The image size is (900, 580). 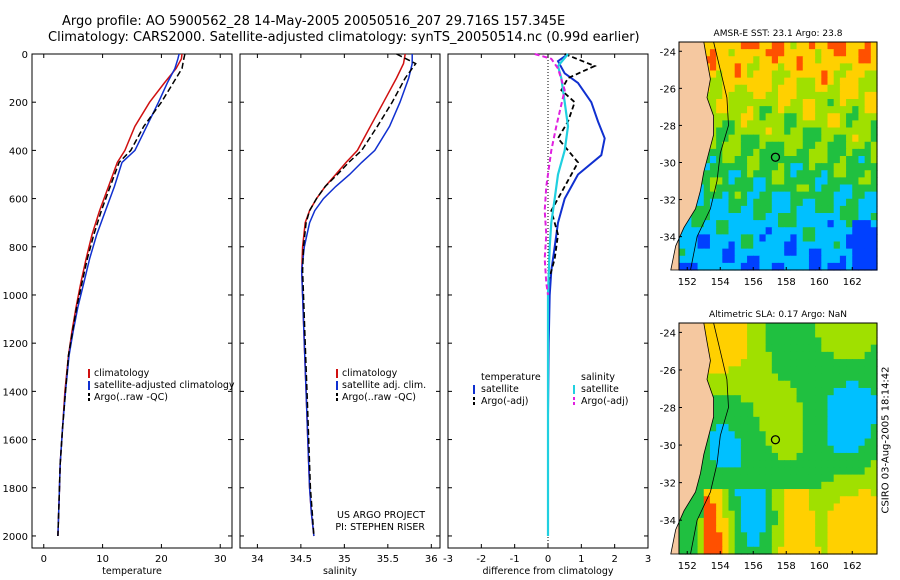 What do you see at coordinates (709, 438) in the screenshot?
I see `shelf-contour` at bounding box center [709, 438].